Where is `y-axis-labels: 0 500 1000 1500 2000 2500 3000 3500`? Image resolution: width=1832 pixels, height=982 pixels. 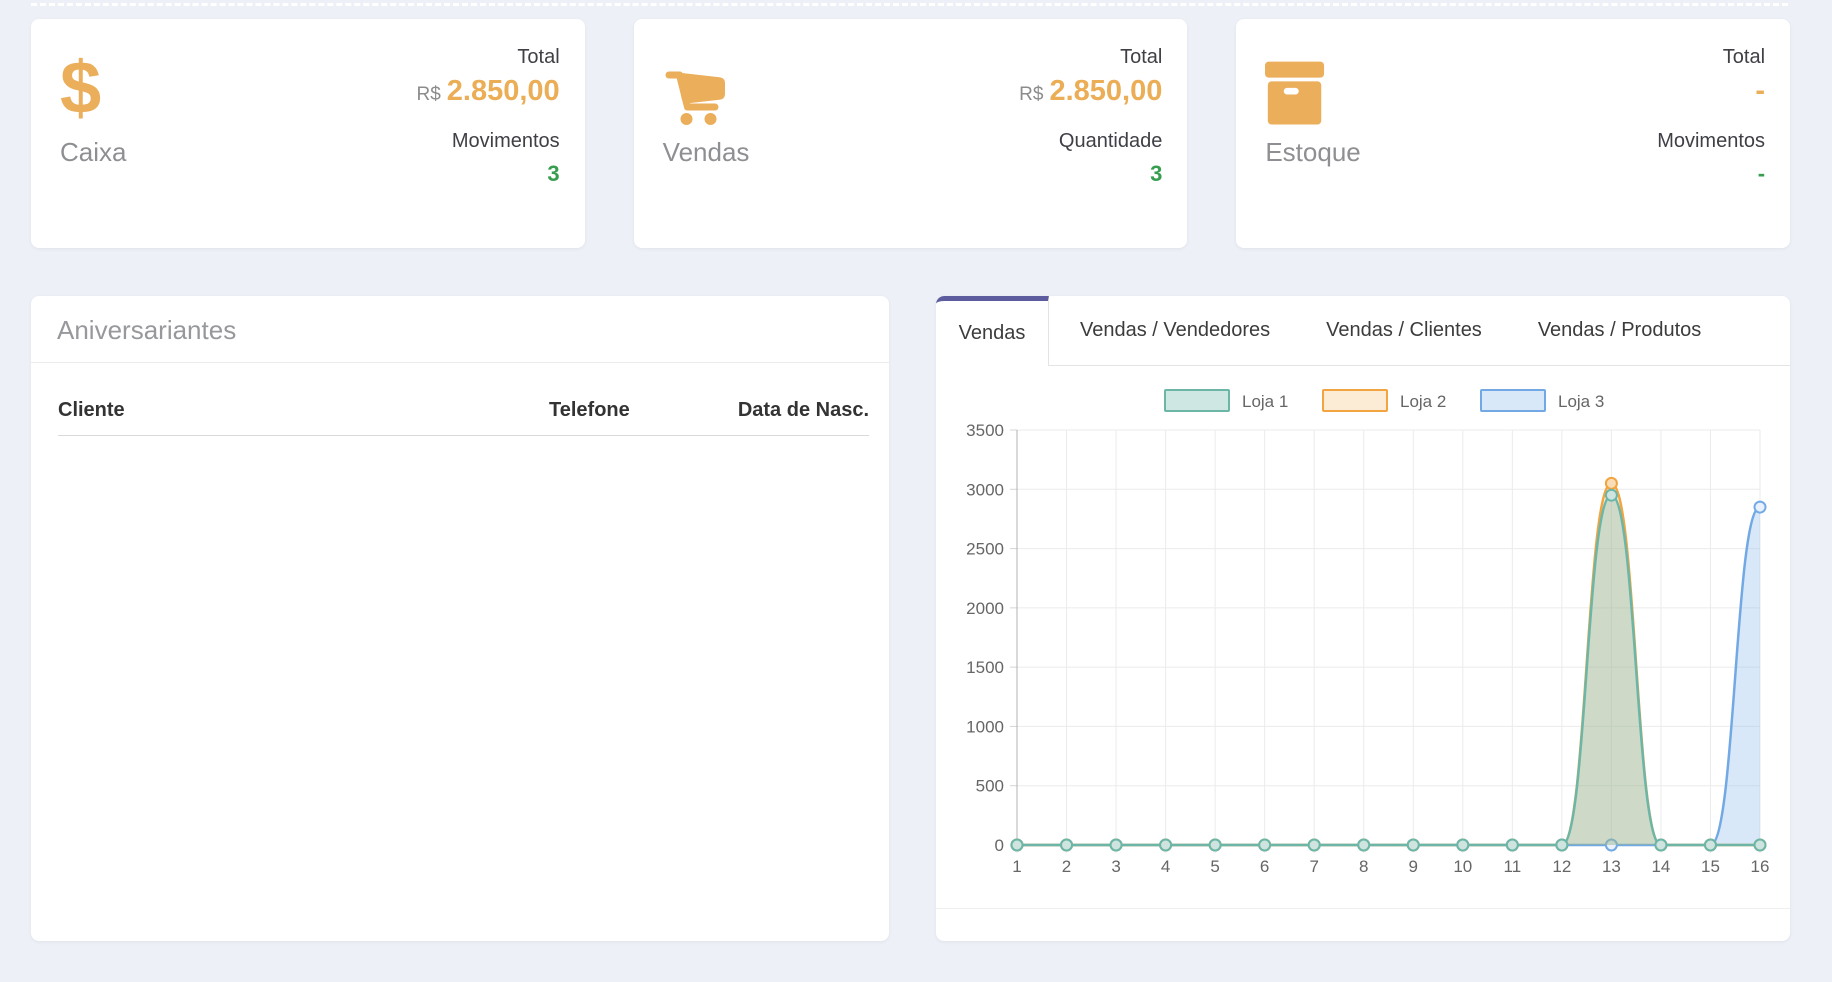 y-axis-labels: 0 500 1000 1500 2000 2500 3000 3500 is located at coordinates (985, 638).